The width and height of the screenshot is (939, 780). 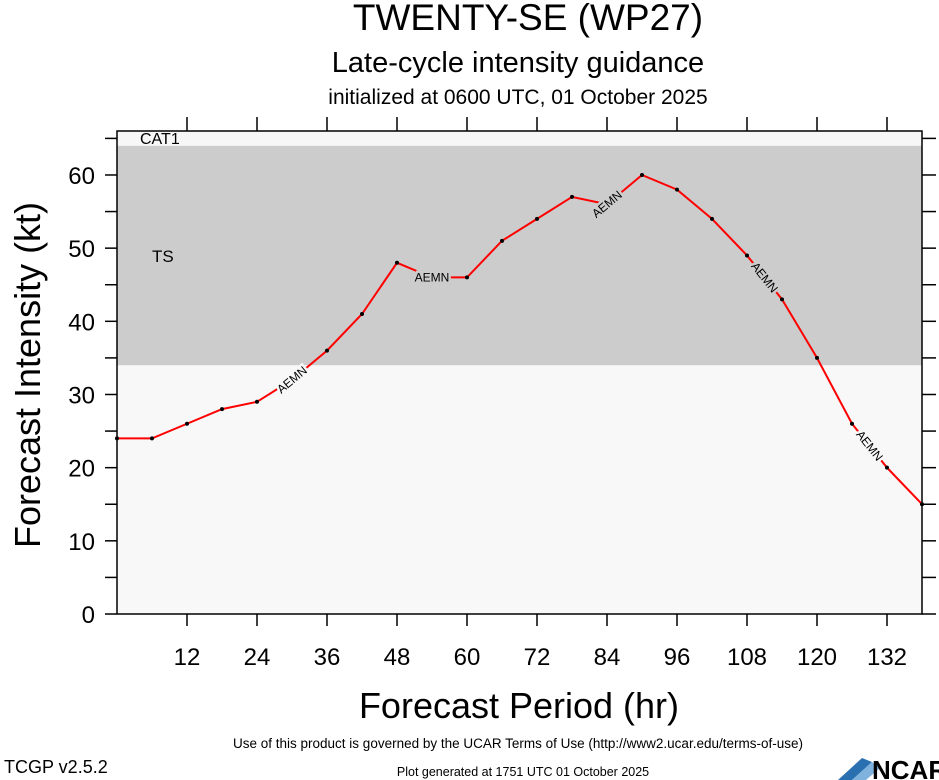 I want to click on x-tick-label: 36, so click(x=327, y=657).